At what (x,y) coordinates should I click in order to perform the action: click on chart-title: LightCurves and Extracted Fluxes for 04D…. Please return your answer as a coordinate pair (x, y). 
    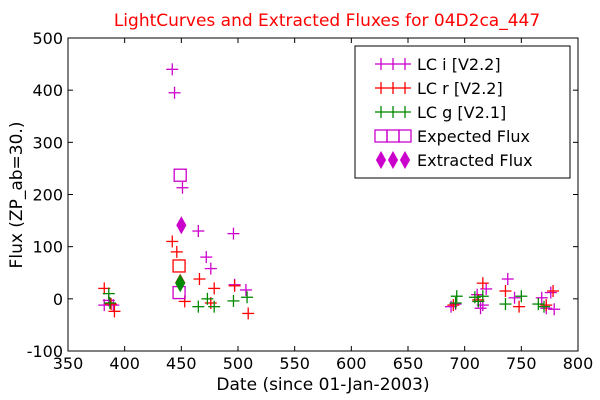
    Looking at the image, I should click on (327, 21).